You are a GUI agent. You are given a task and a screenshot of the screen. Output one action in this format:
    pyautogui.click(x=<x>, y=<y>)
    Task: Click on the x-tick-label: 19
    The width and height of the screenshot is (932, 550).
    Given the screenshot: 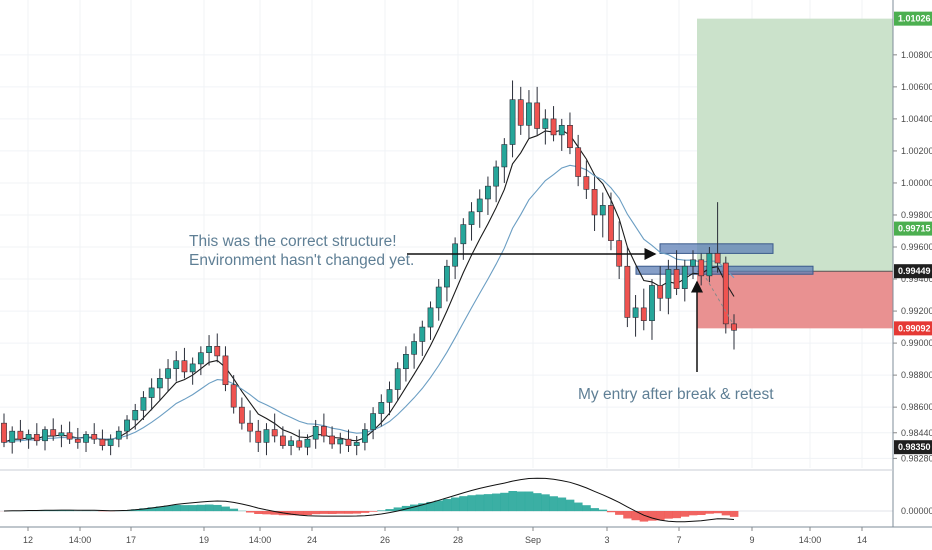 What is the action you would take?
    pyautogui.click(x=204, y=540)
    